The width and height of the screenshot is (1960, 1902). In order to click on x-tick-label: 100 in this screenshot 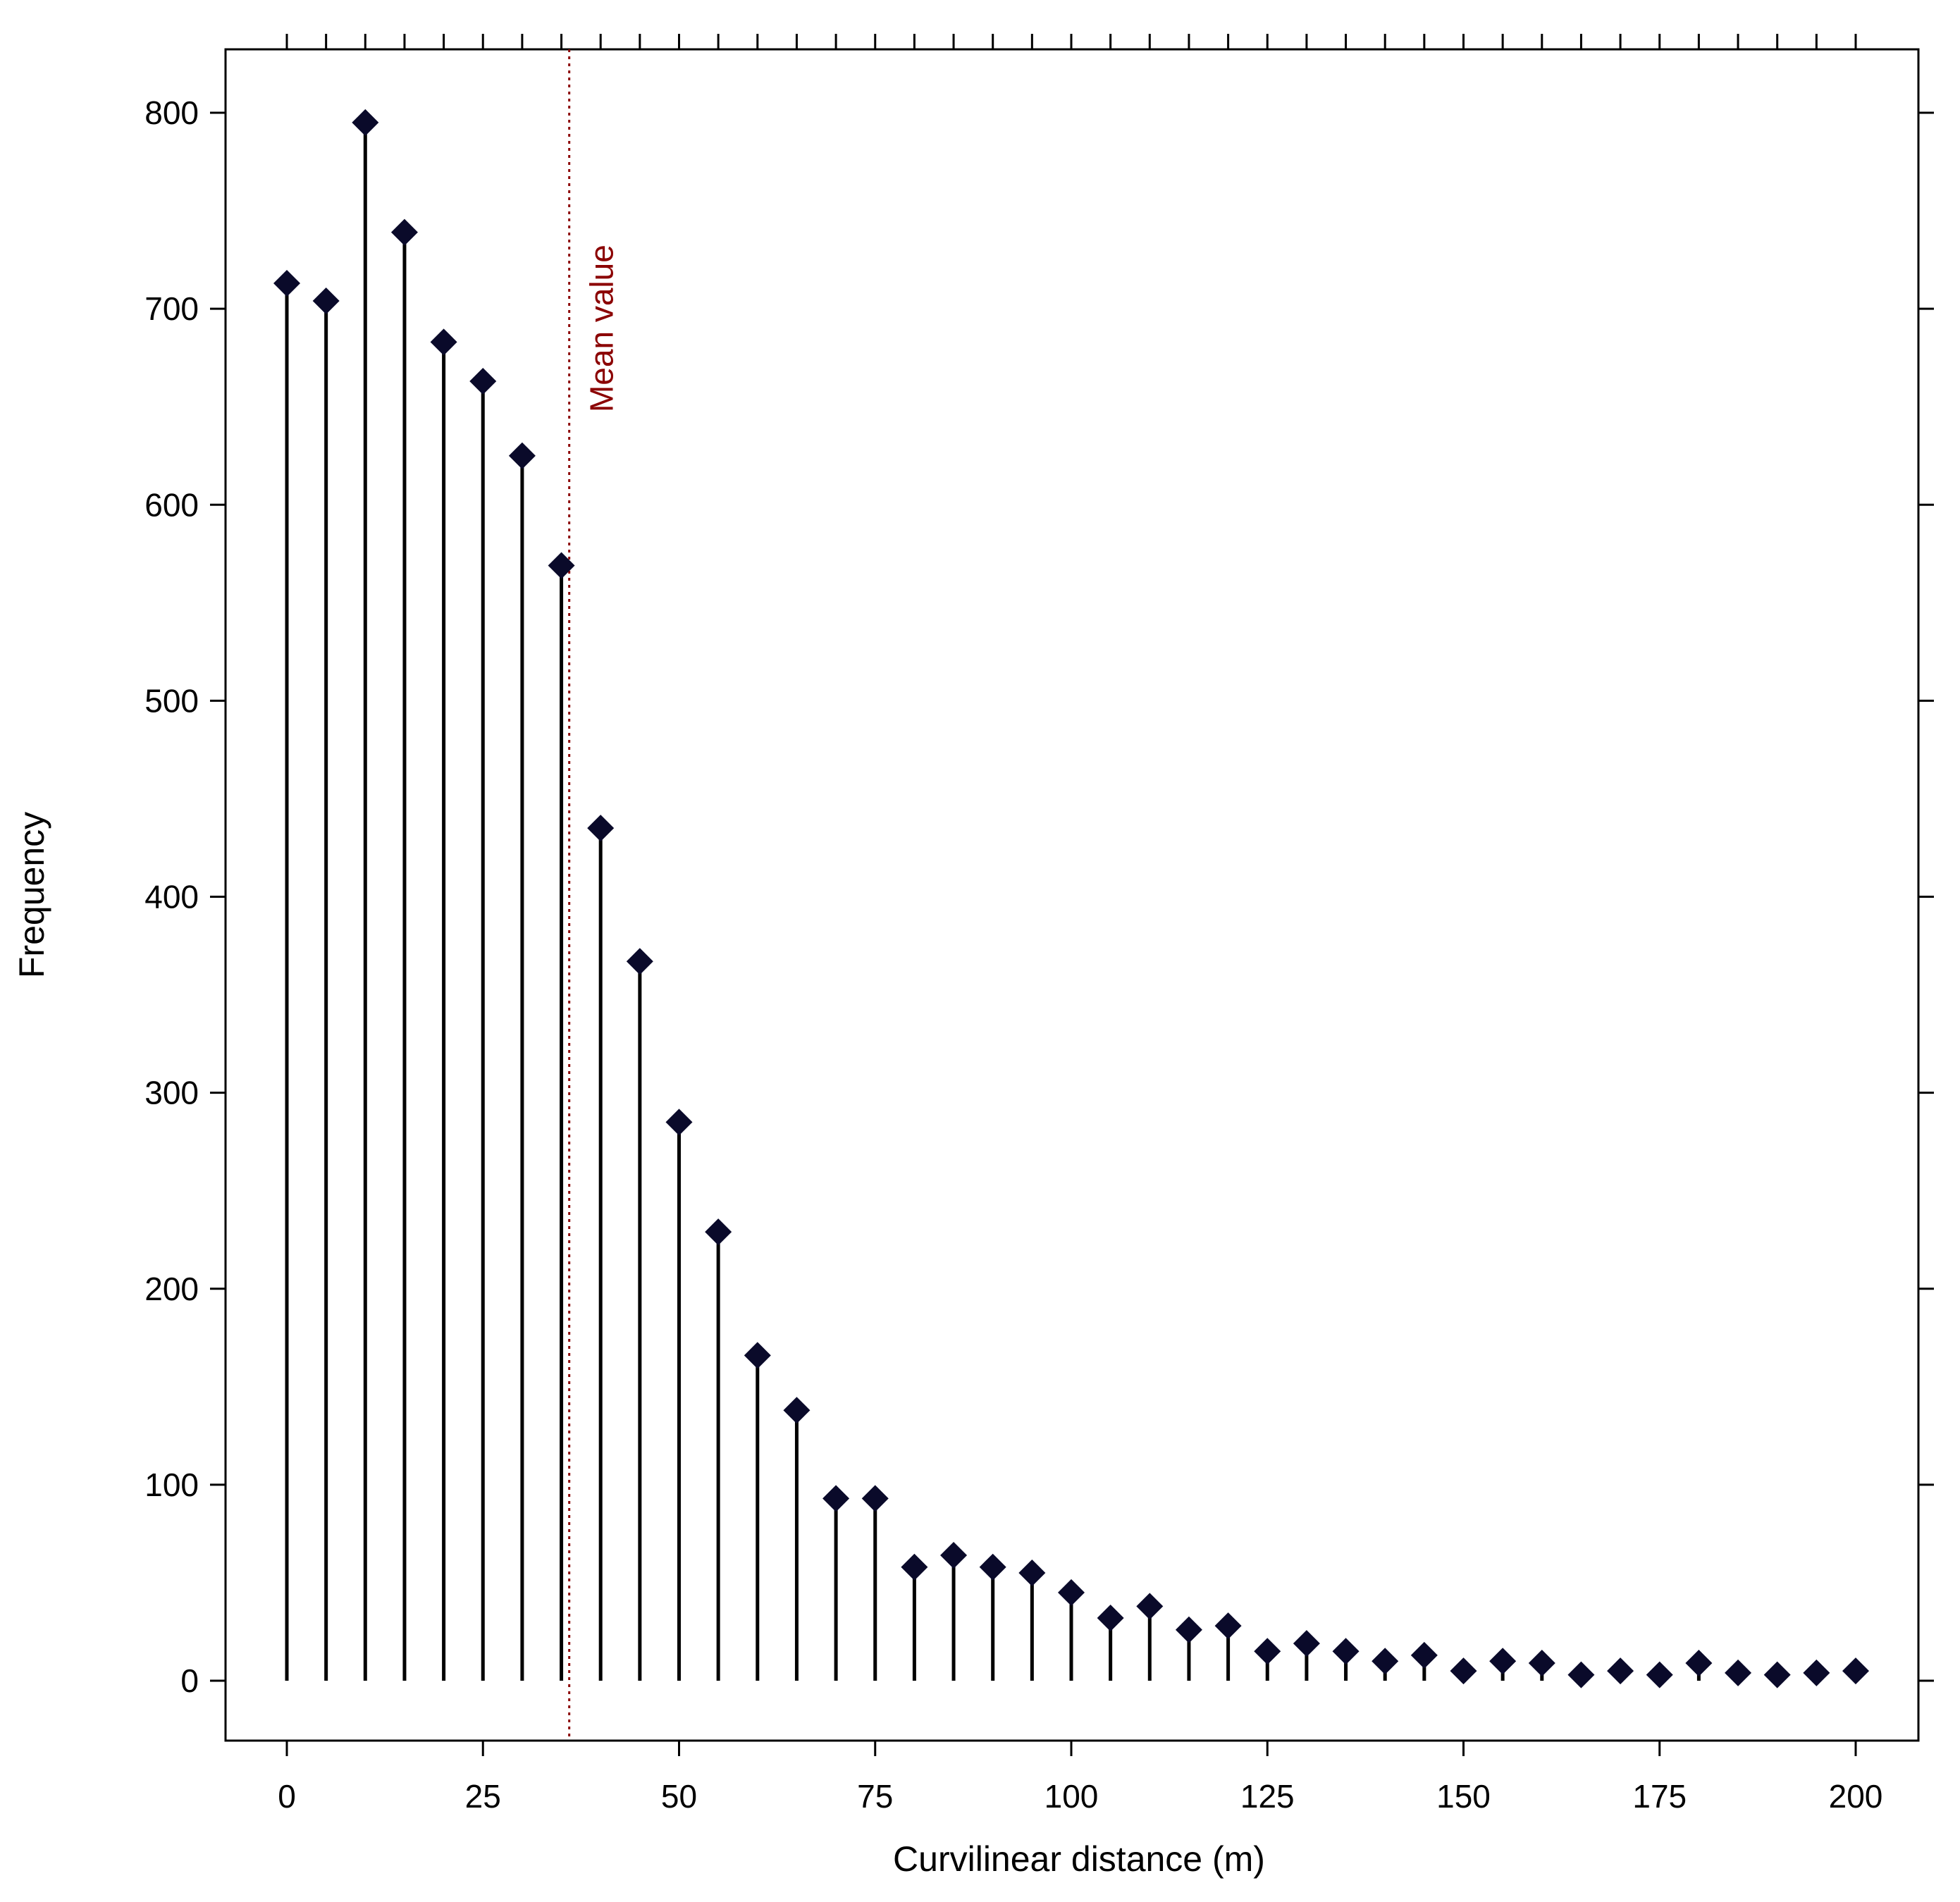, I will do `click(1071, 1796)`.